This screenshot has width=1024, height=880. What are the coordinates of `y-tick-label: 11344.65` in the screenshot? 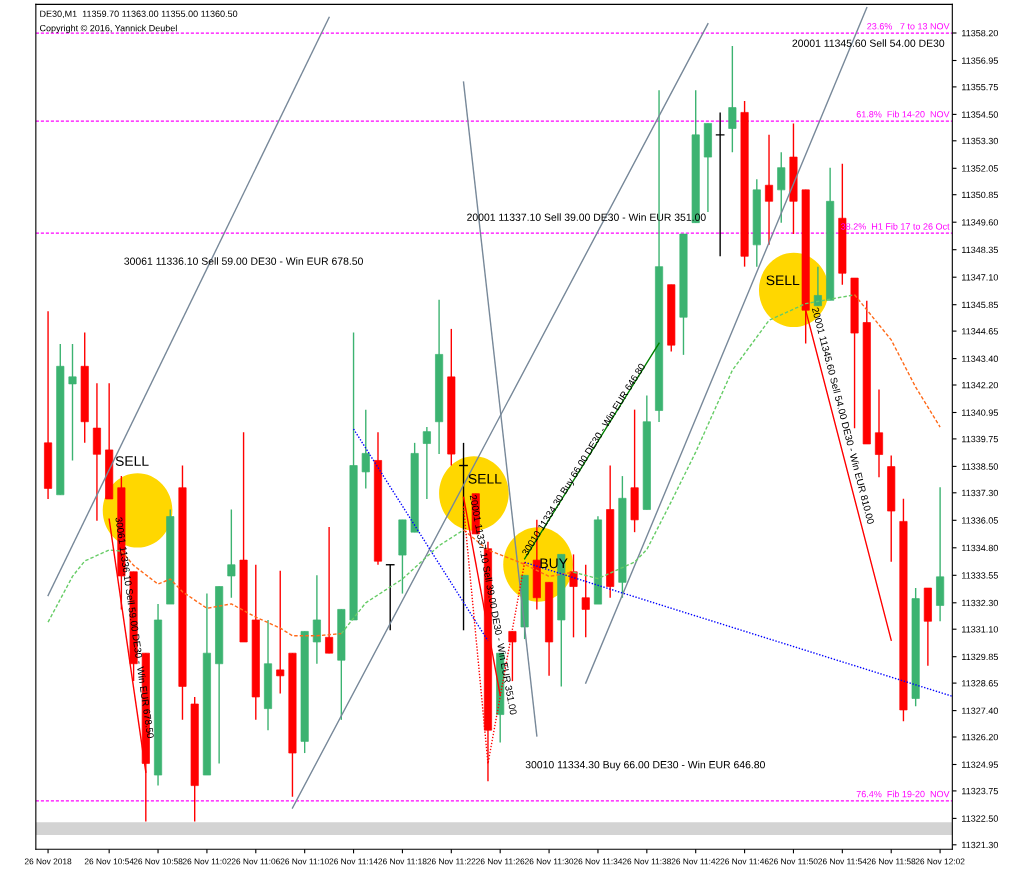 It's located at (980, 331).